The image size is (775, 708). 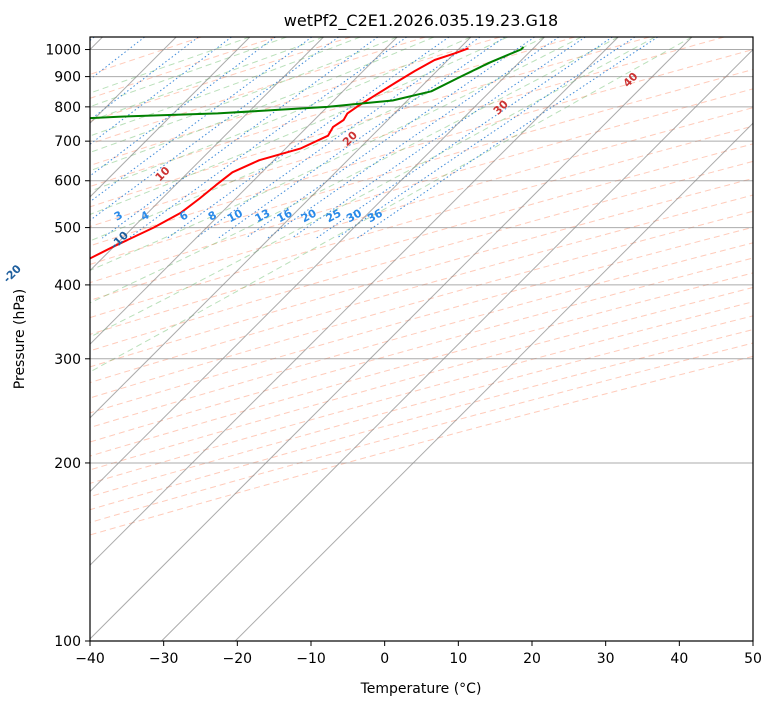 I want to click on x-tick-label: −10, so click(x=311, y=659).